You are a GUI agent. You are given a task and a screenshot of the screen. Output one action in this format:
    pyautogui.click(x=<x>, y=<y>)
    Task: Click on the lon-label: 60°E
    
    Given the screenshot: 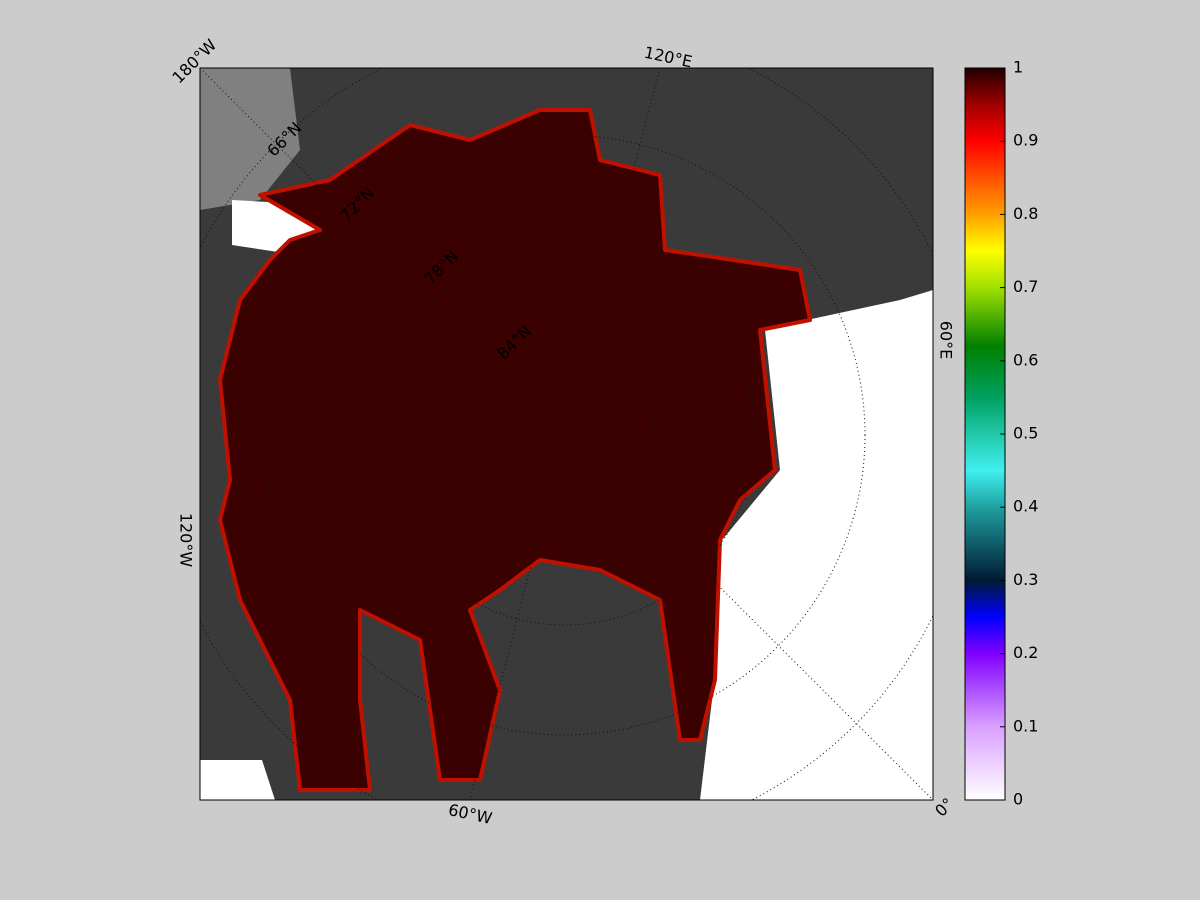 What is the action you would take?
    pyautogui.click(x=946, y=340)
    